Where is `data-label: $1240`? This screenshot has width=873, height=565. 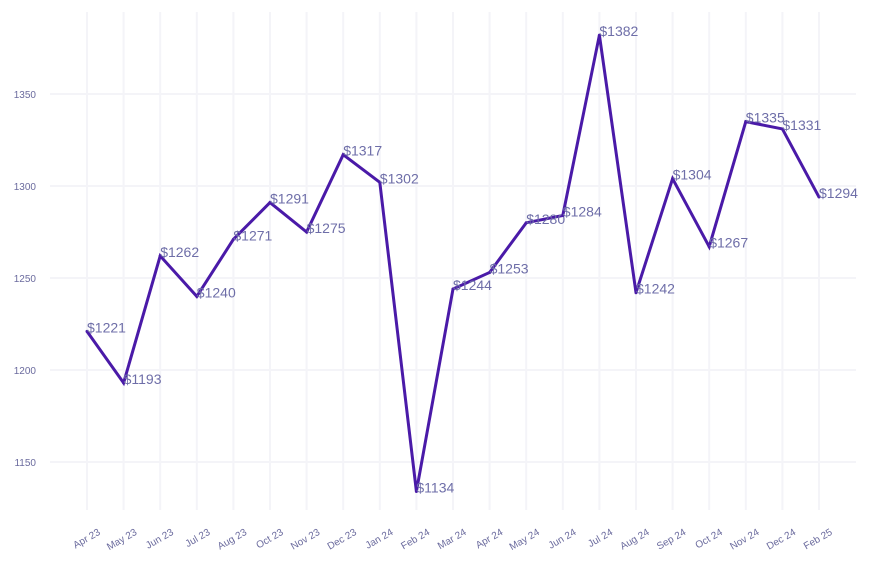 data-label: $1240 is located at coordinates (216, 292).